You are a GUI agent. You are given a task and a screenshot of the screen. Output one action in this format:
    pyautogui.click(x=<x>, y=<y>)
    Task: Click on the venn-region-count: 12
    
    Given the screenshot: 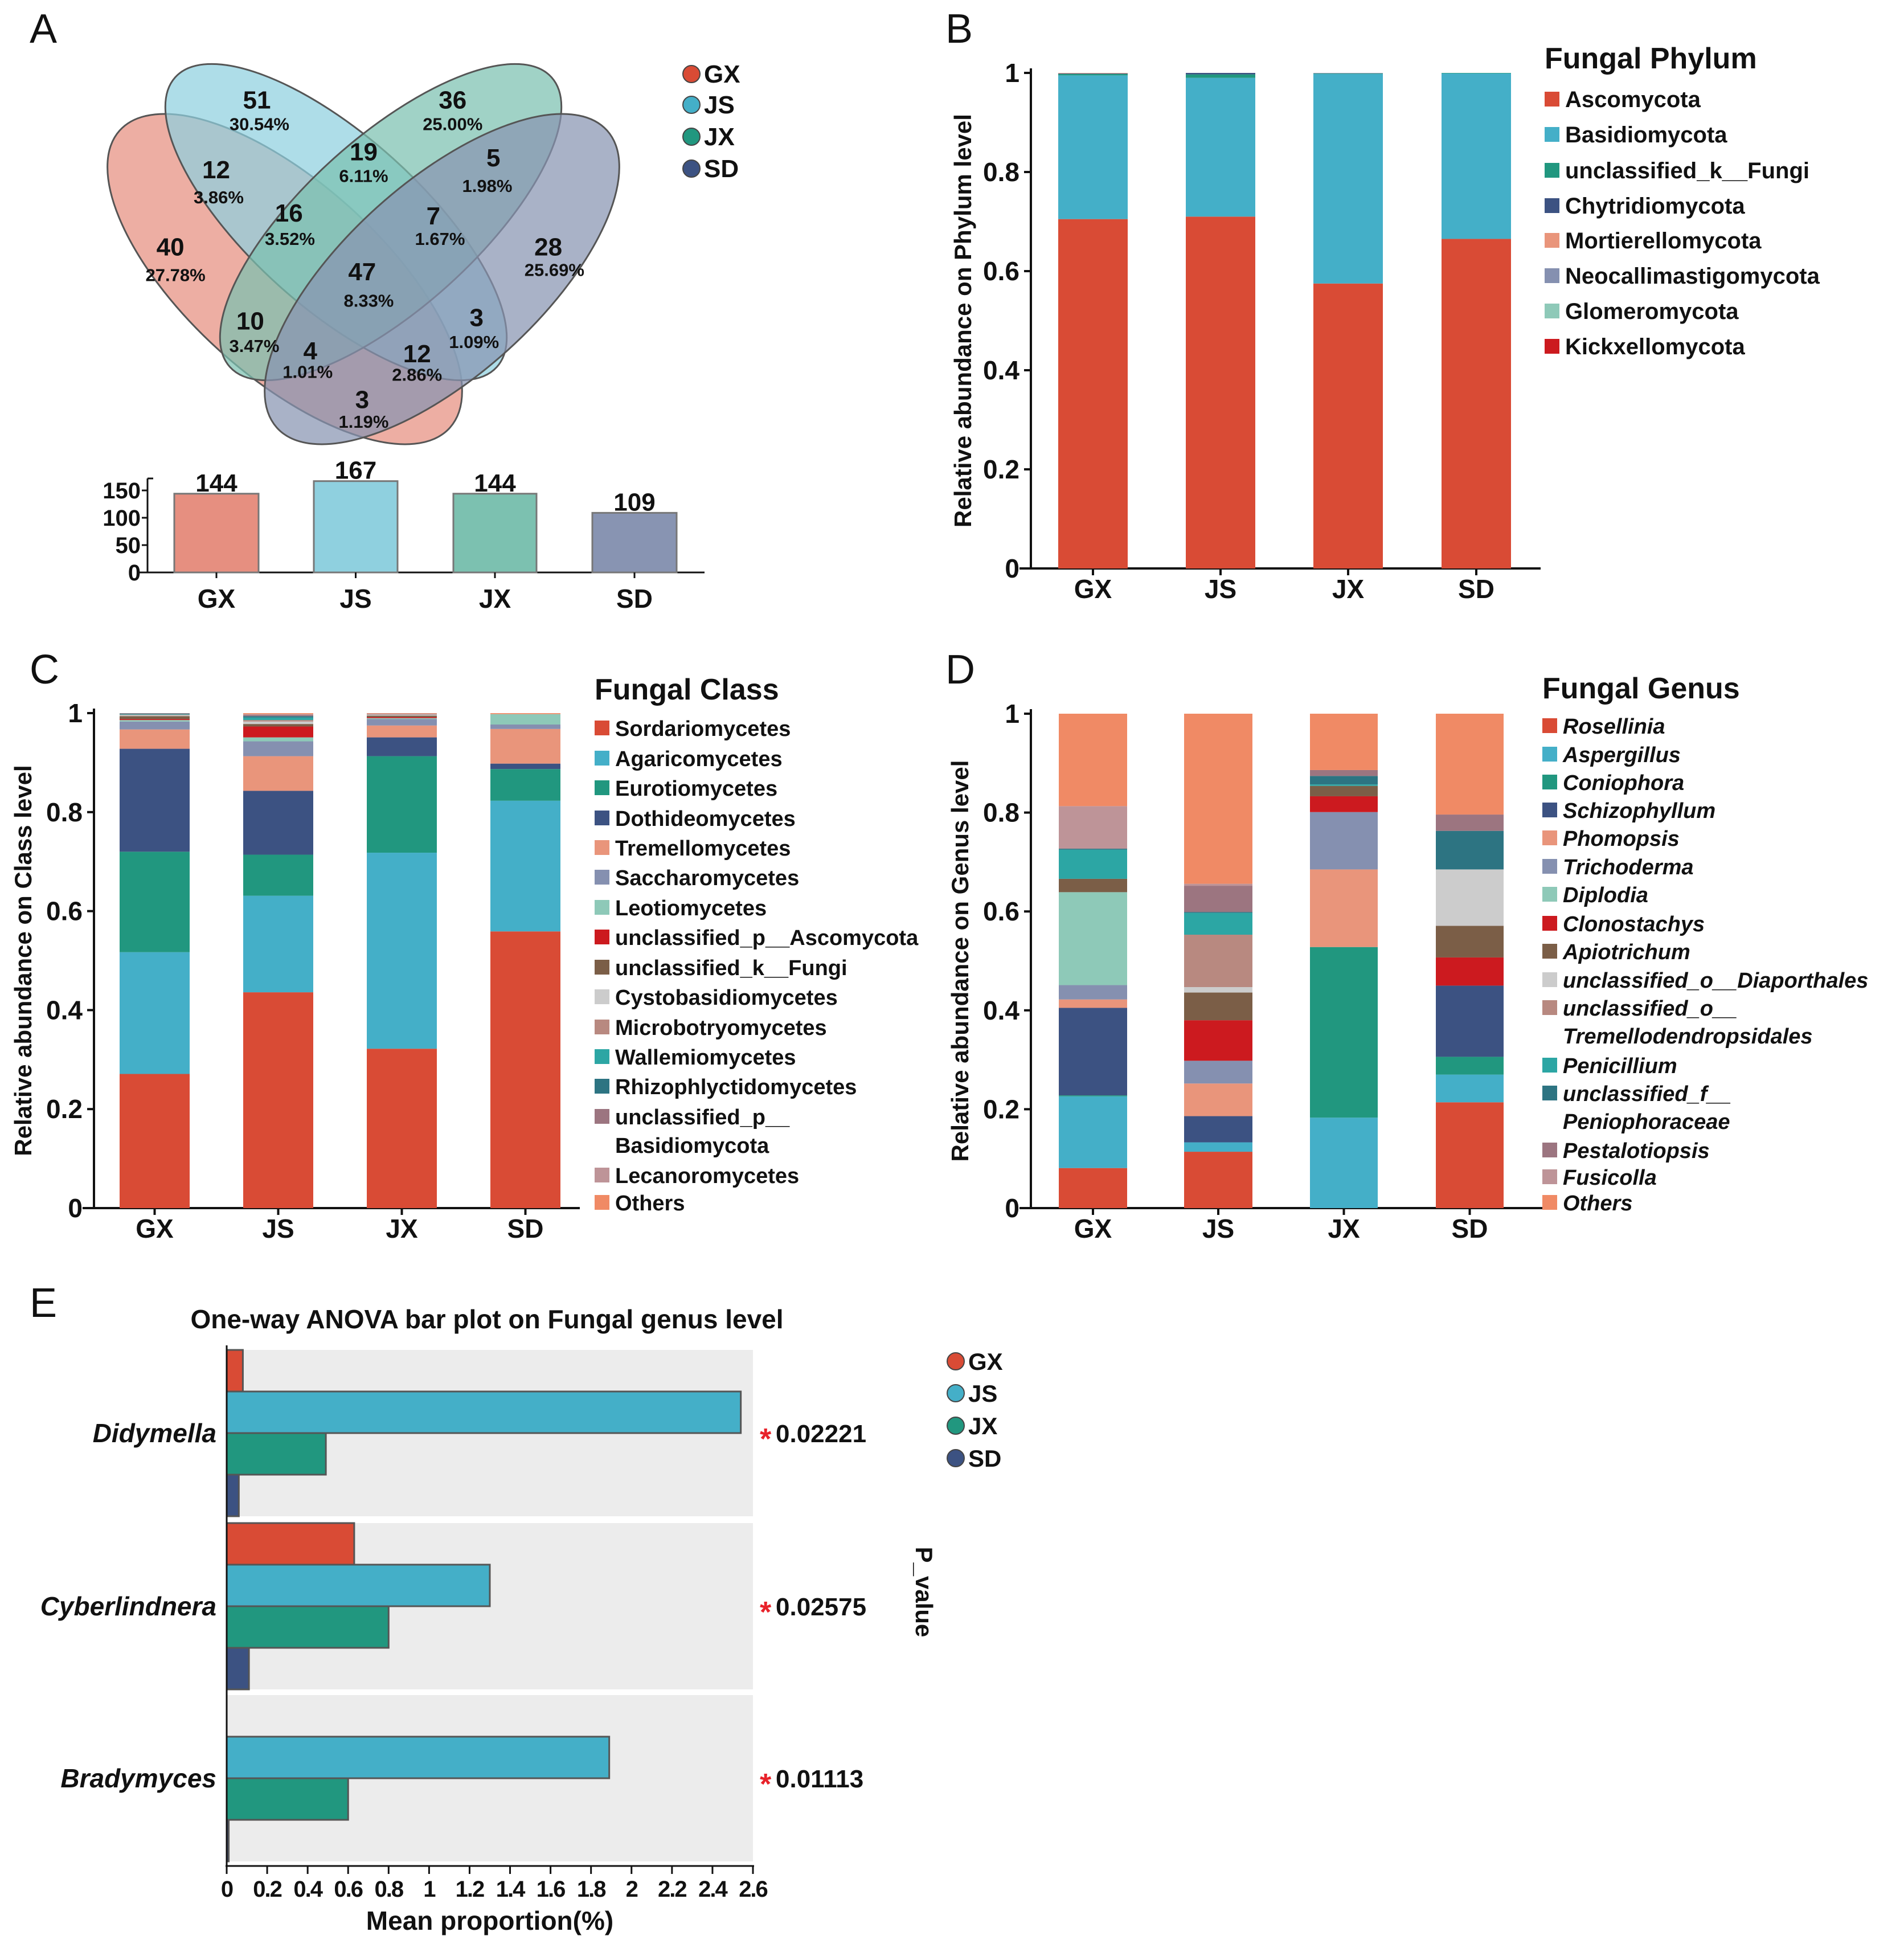 What is the action you would take?
    pyautogui.click(x=417, y=354)
    